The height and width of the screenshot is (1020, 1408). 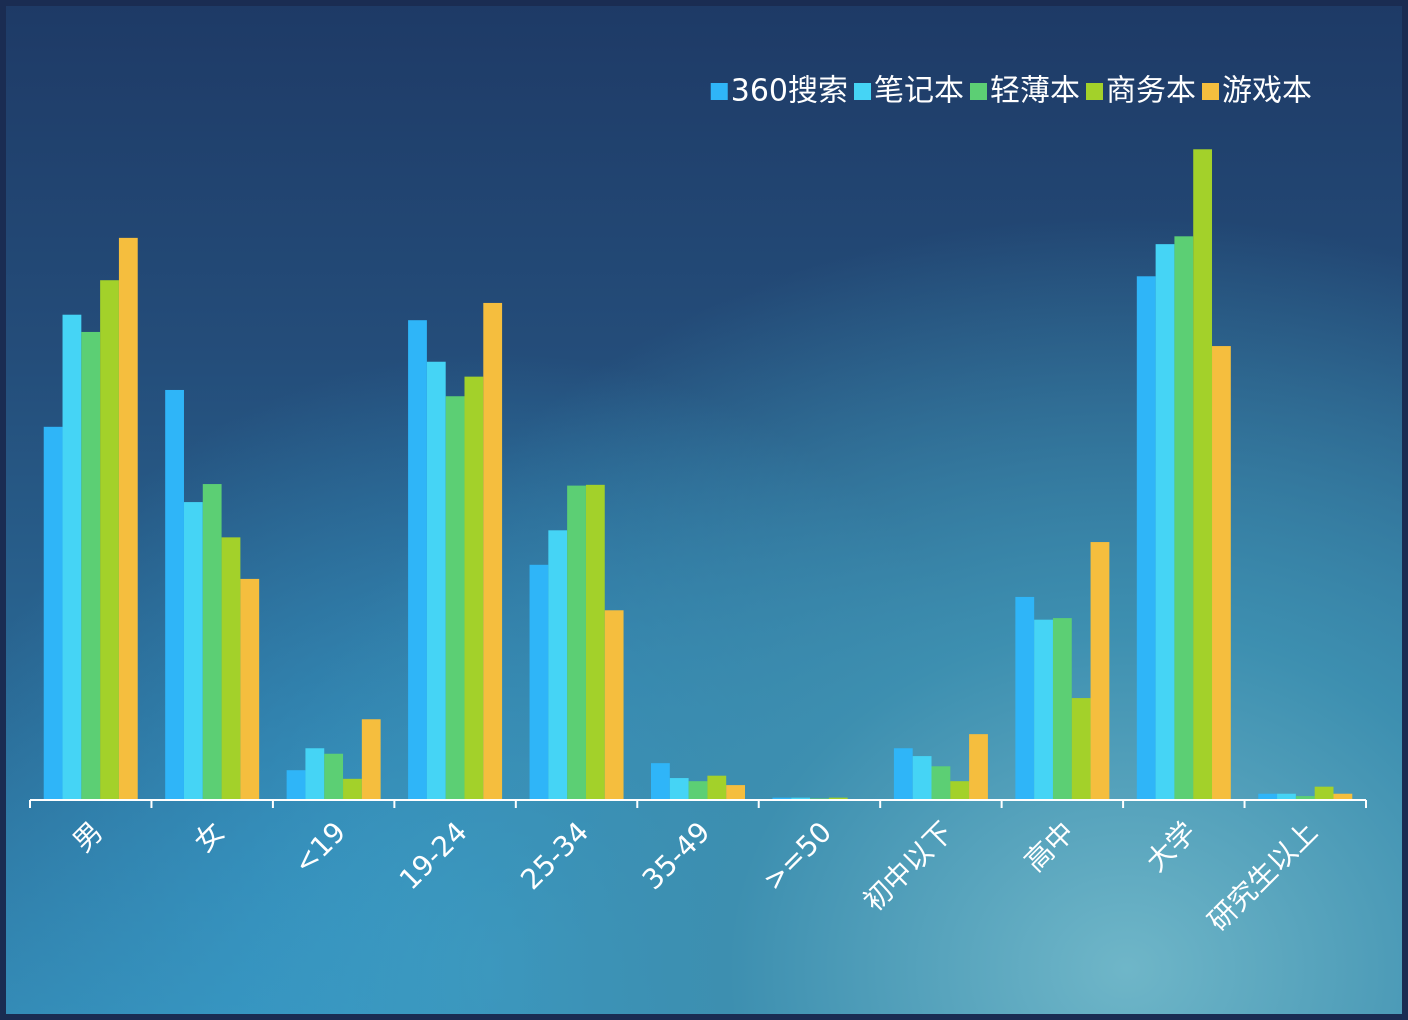 I want to click on x-tick-label: <19, so click(x=319, y=847).